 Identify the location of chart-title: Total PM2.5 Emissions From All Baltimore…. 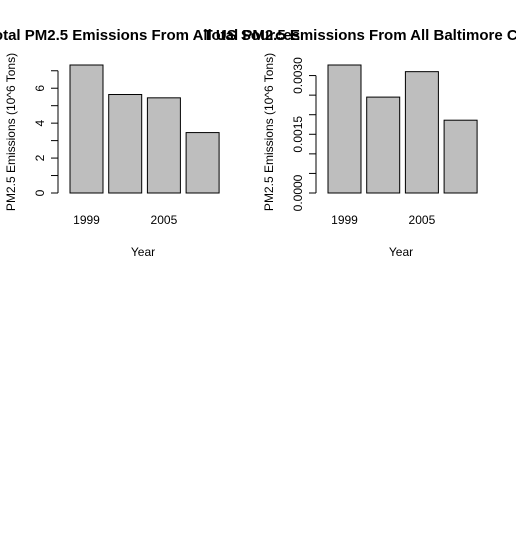
(359, 35).